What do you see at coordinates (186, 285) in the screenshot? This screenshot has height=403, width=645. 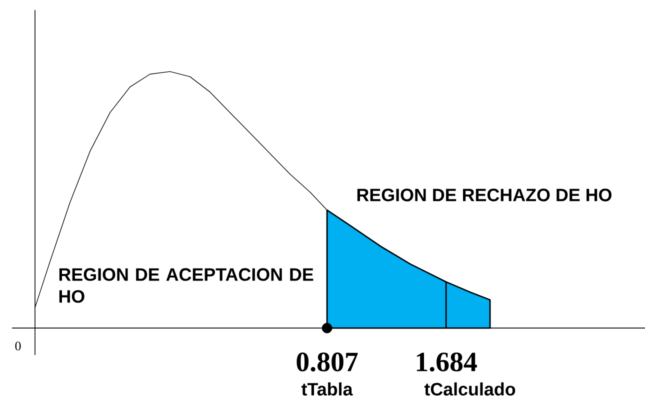 I see `annotation: REGION DE ACEPTACION DE HO` at bounding box center [186, 285].